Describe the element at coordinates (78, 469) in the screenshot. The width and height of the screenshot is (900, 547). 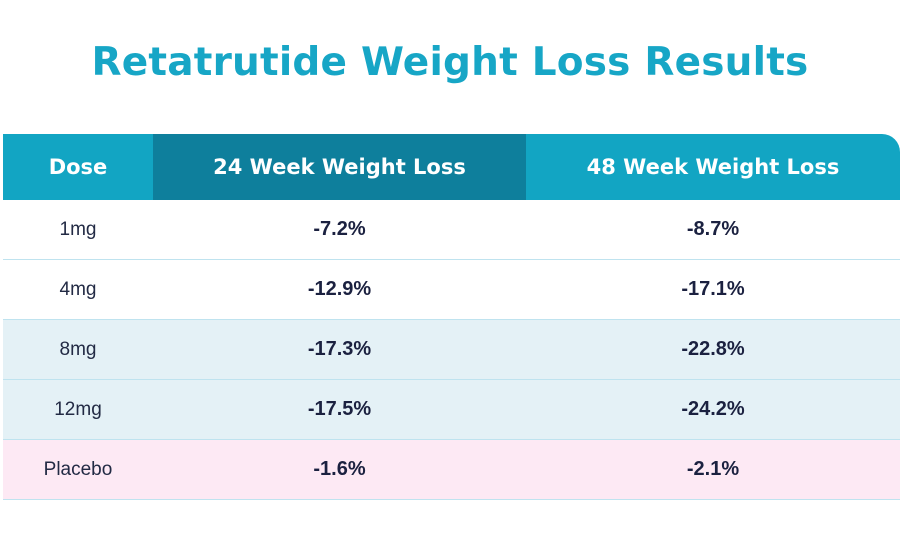
I see `dose-cell: Placebo` at that location.